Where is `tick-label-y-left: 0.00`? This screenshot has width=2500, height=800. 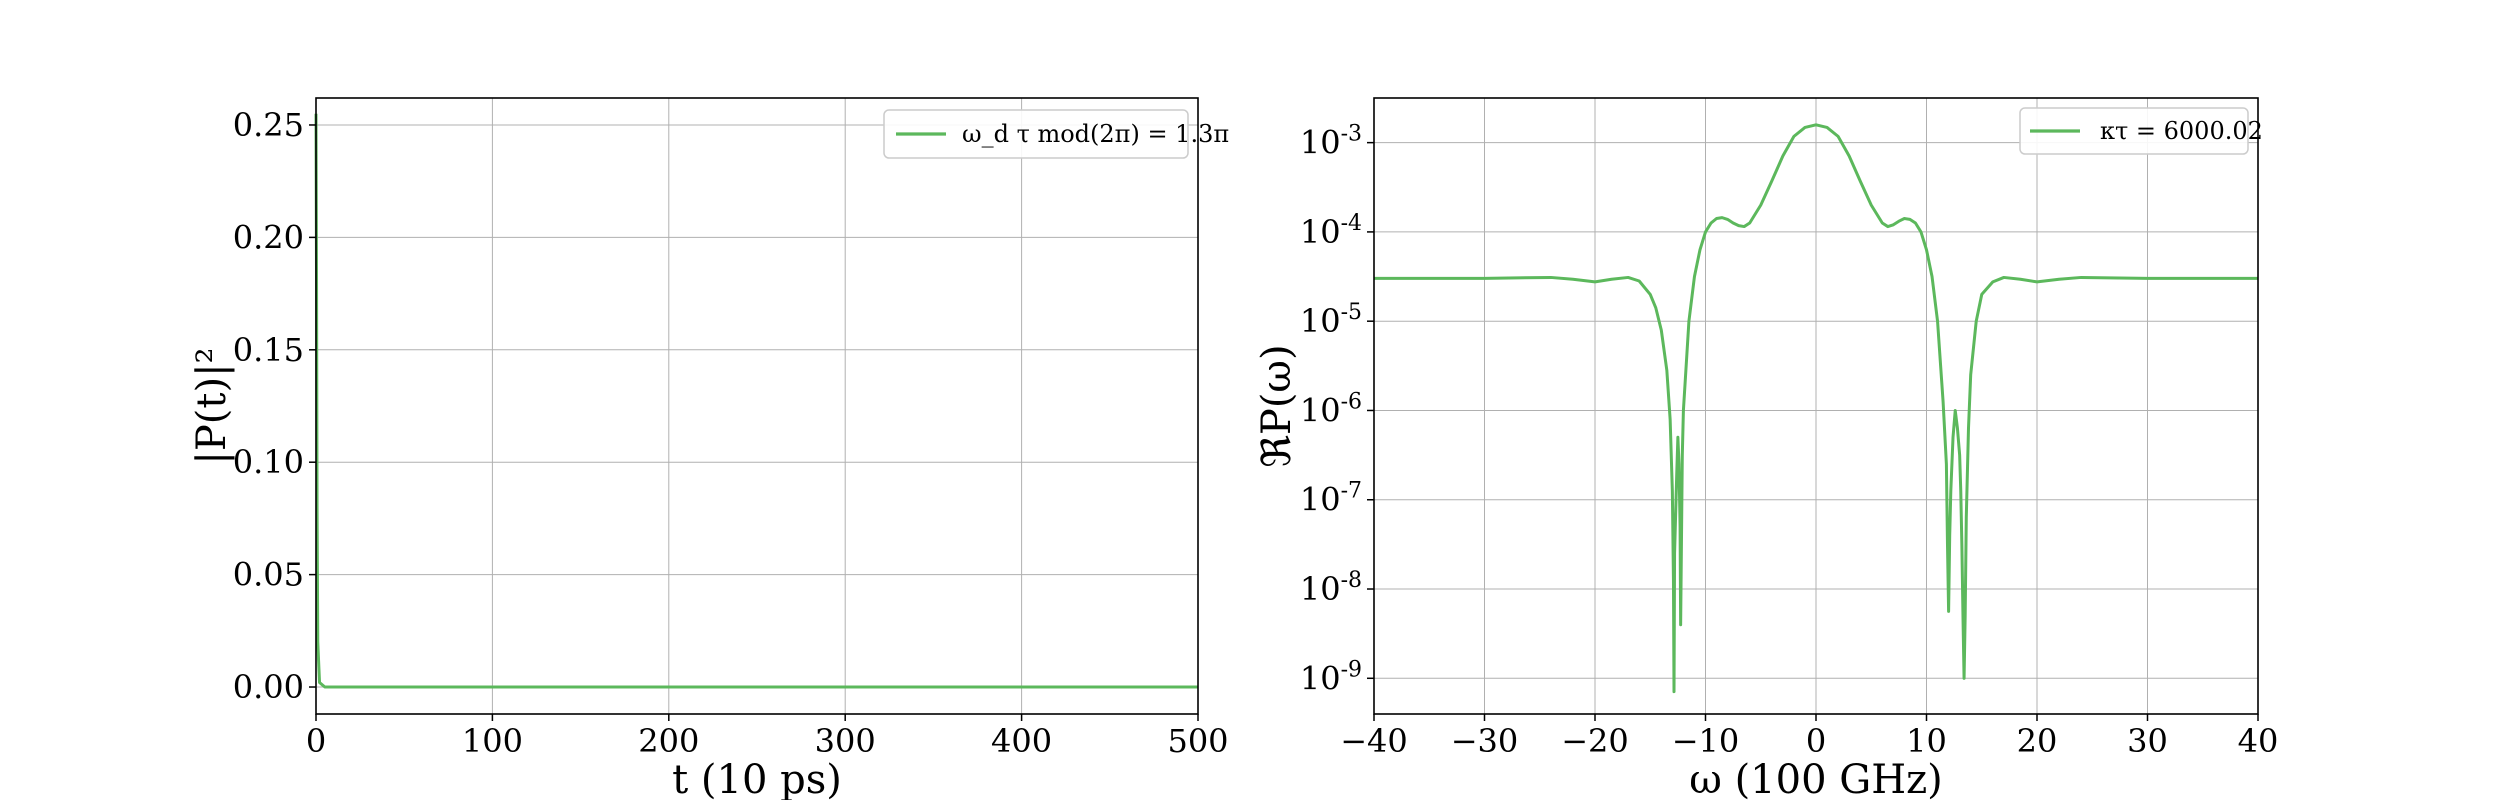 tick-label-y-left: 0.00 is located at coordinates (268, 687).